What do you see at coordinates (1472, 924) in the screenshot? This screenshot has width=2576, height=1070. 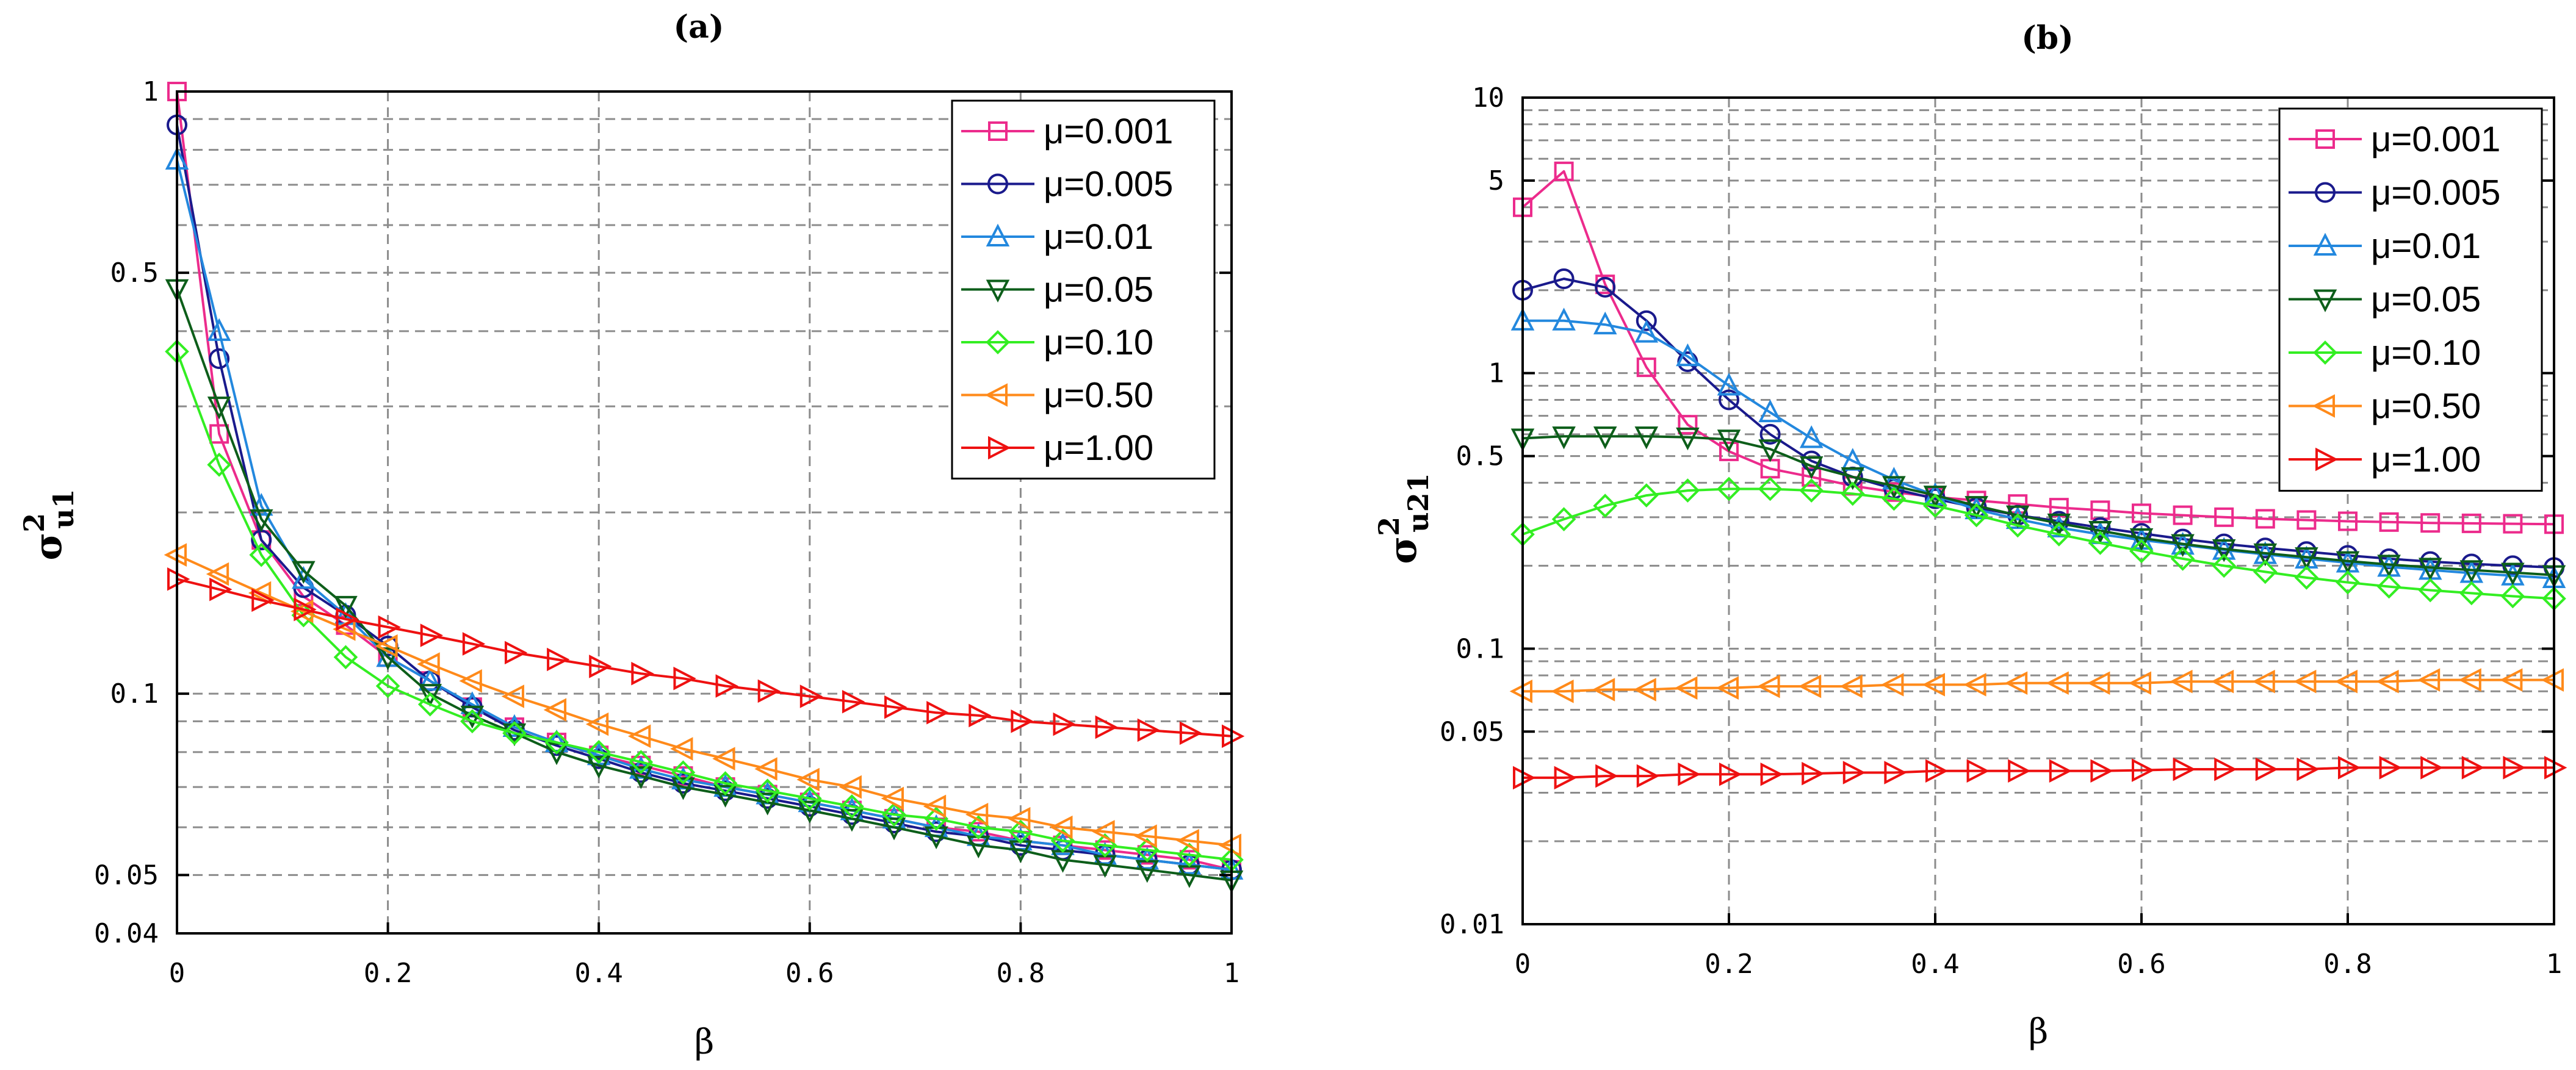 I see `y-tick-label: 0.01` at bounding box center [1472, 924].